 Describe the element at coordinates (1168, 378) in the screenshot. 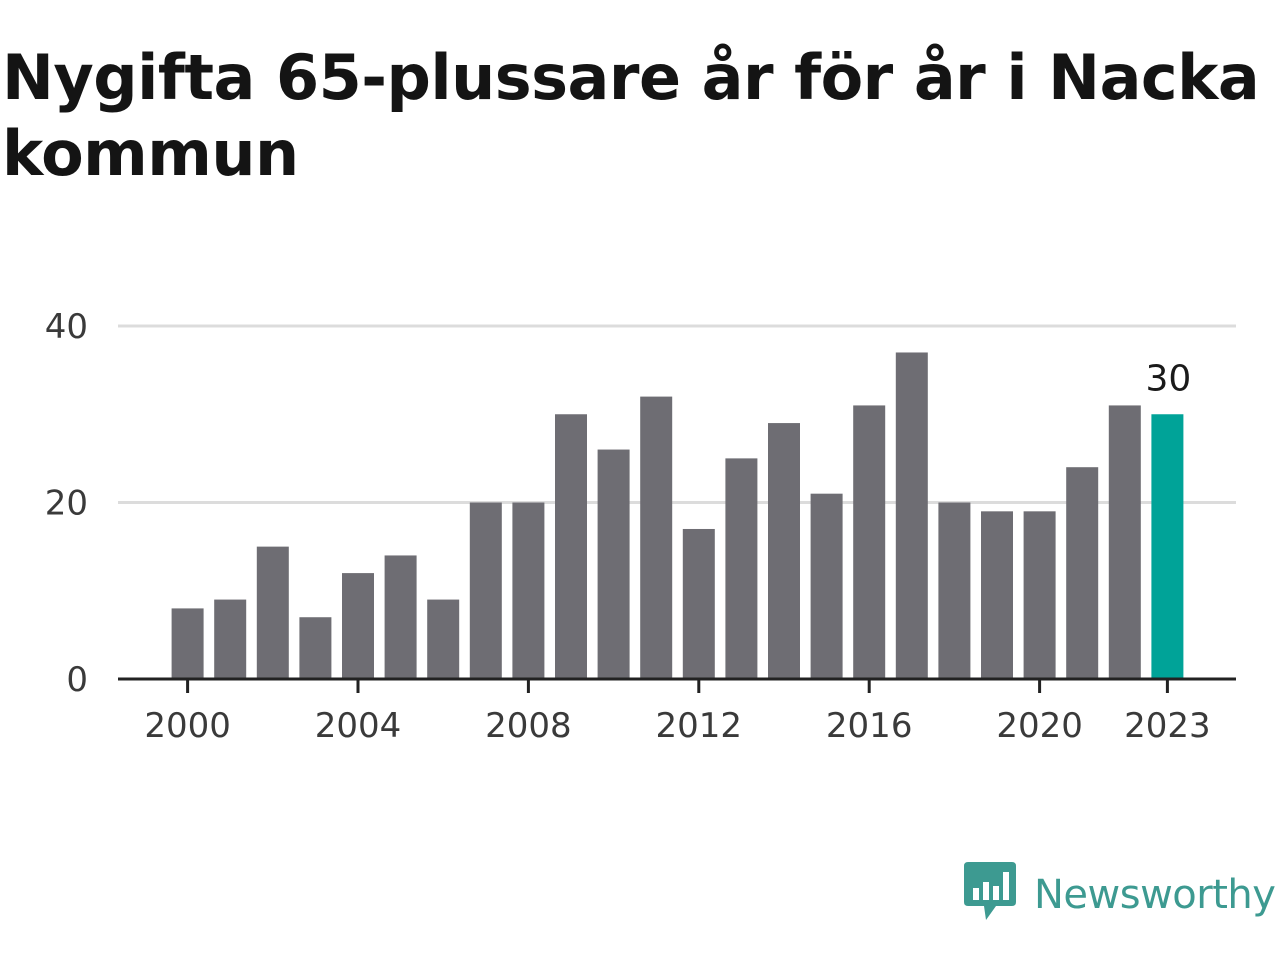

I see `data-label: 30` at that location.